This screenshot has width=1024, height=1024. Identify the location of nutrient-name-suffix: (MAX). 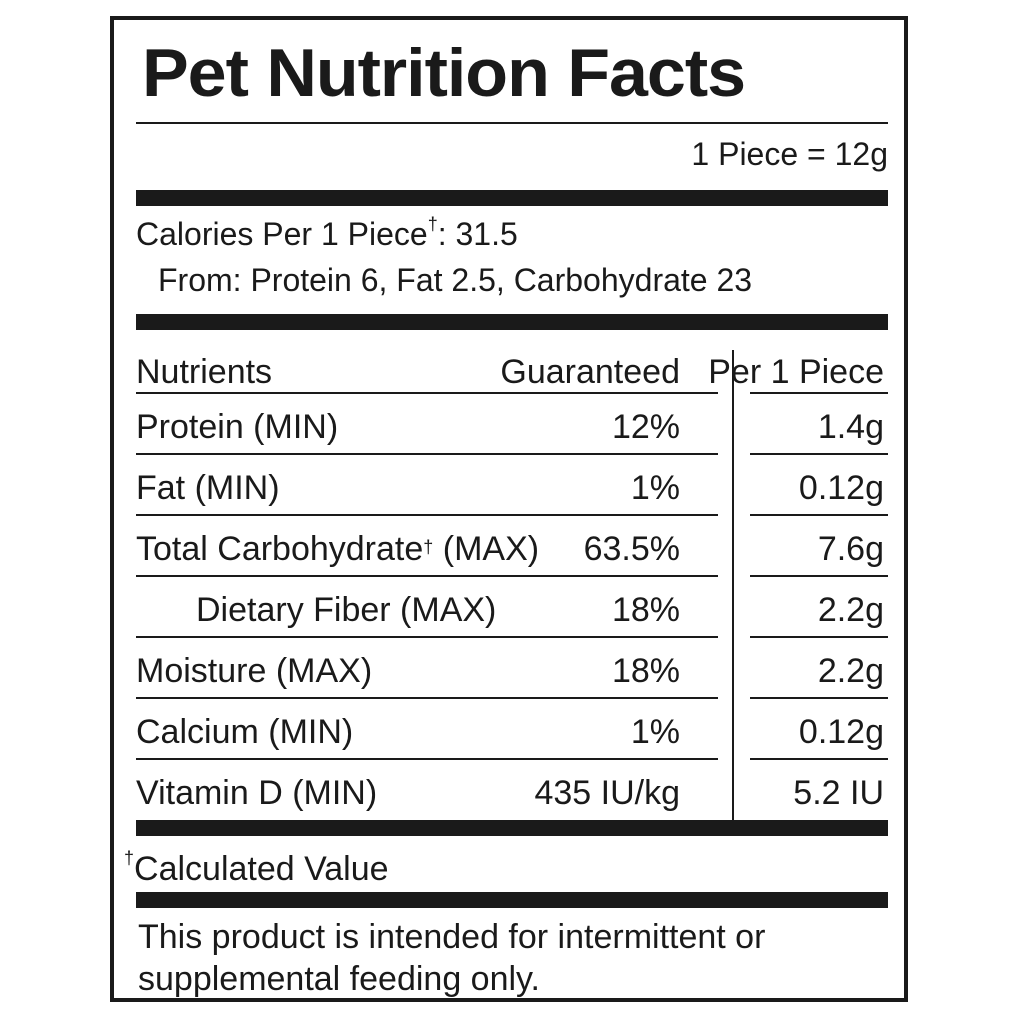
(486, 549).